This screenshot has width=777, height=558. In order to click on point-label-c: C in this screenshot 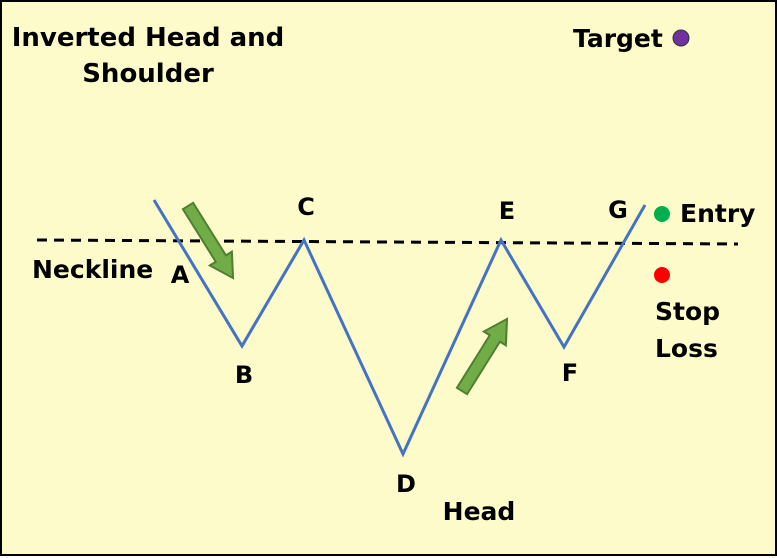, I will do `click(306, 207)`.